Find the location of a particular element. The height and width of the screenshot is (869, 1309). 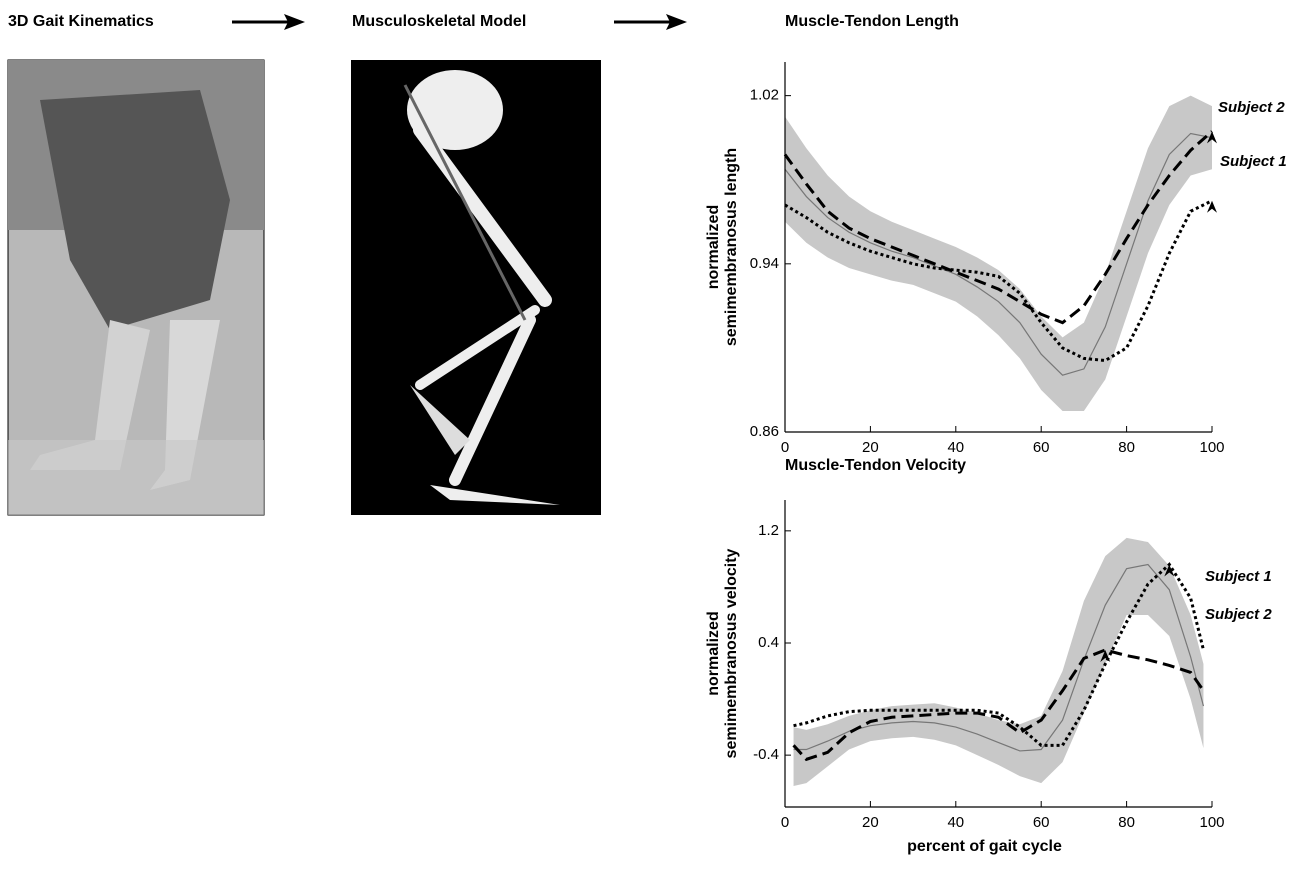

x-axis-label: percent of gait cycle is located at coordinates (984, 846).